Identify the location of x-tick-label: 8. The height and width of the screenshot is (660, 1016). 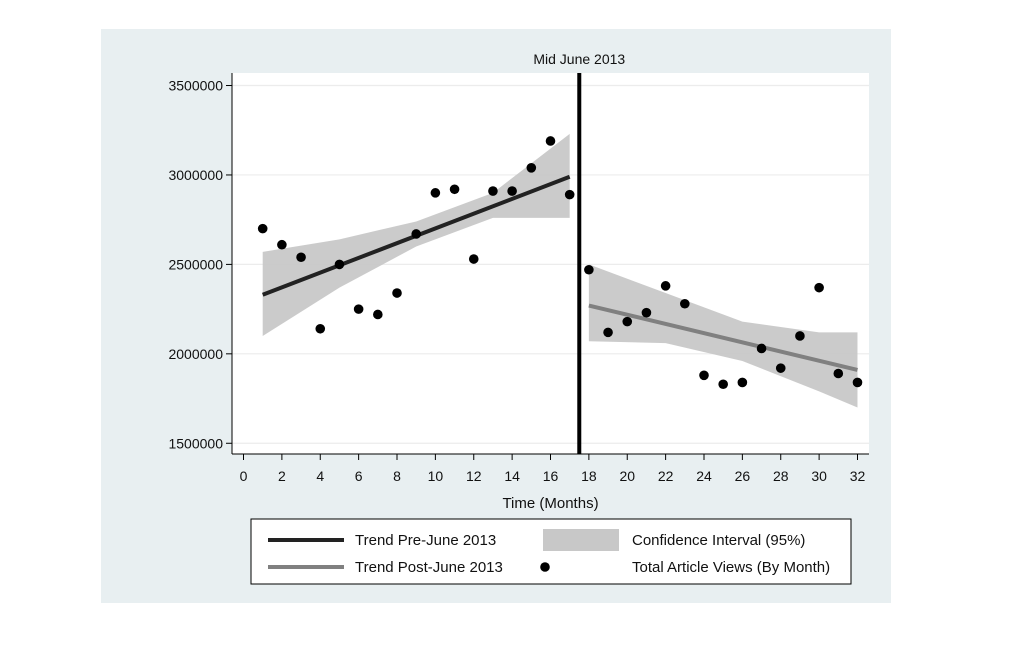
(397, 476).